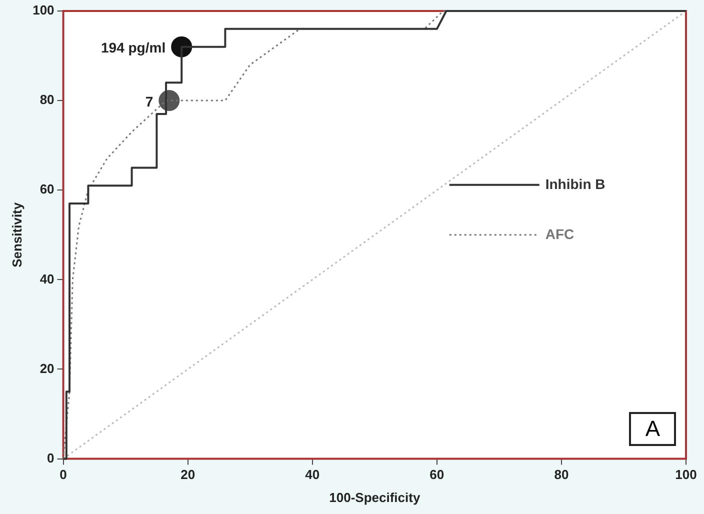 This screenshot has height=514, width=704. What do you see at coordinates (437, 474) in the screenshot?
I see `x-tick-label: 60` at bounding box center [437, 474].